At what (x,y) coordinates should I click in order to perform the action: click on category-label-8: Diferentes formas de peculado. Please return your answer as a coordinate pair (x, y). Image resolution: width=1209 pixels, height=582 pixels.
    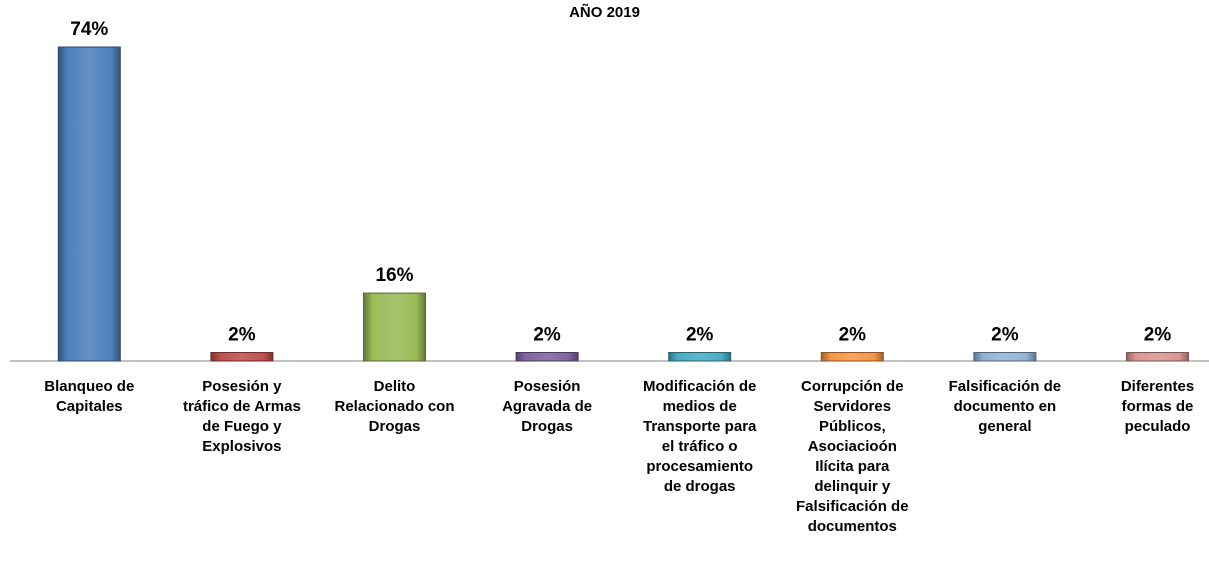
    Looking at the image, I should click on (1157, 406).